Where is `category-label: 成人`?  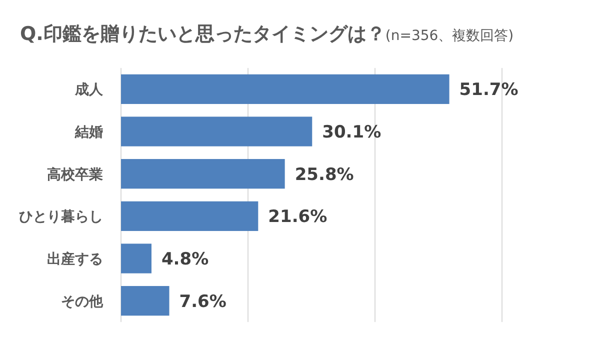 category-label: 成人 is located at coordinates (89, 90).